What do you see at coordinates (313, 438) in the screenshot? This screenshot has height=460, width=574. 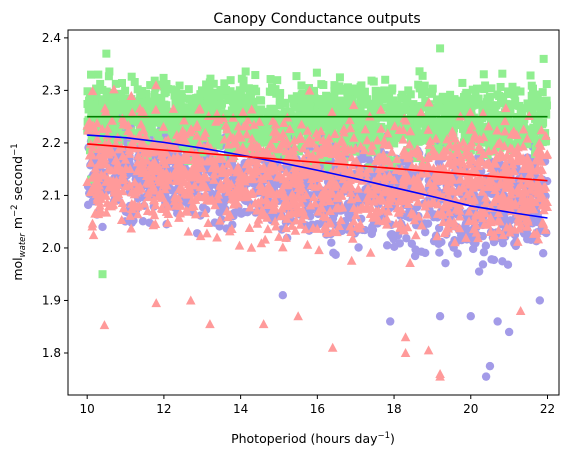 I see `x-axis-title: Photoperiod (hours day−1)` at bounding box center [313, 438].